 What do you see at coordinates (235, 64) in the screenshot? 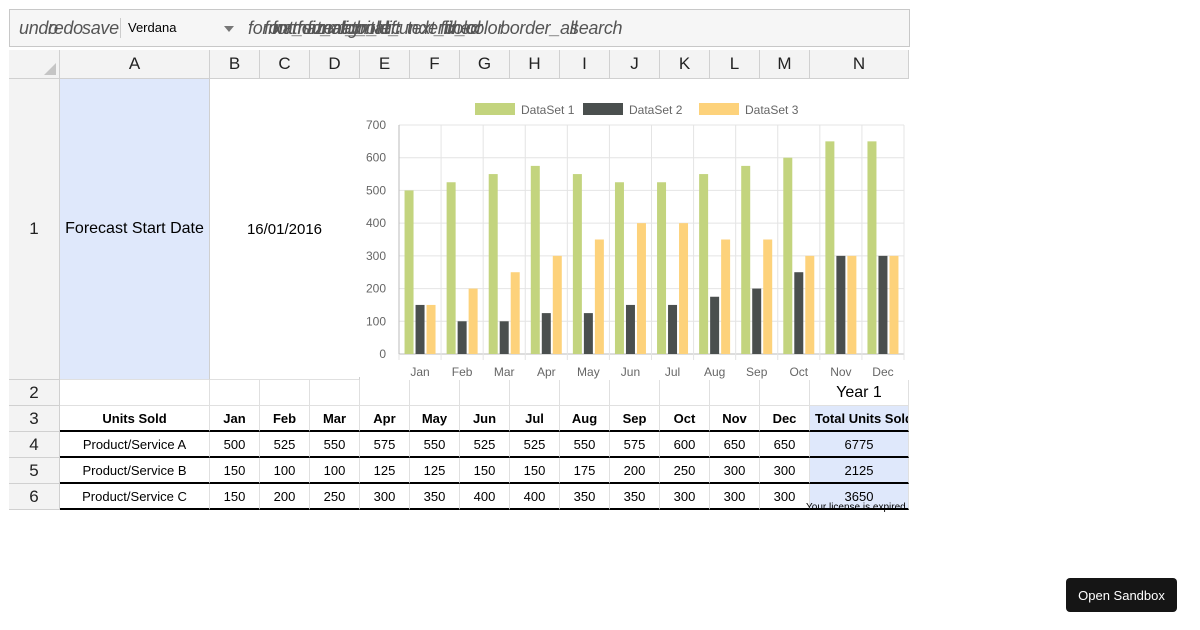
I see `column-header: B` at bounding box center [235, 64].